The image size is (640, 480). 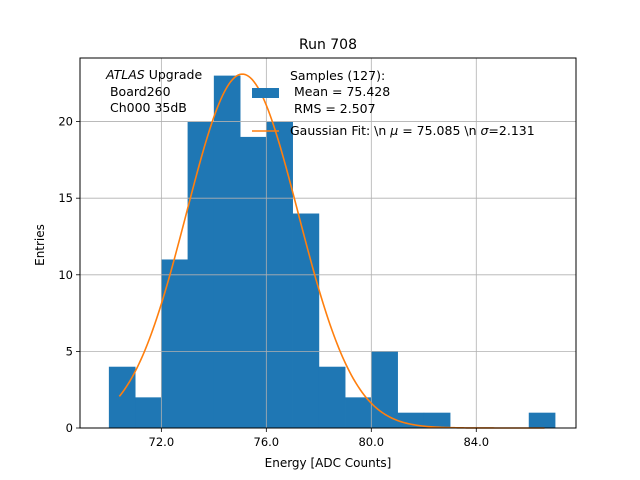 I want to click on annotation-line-1: ATLAS Upgrade, so click(x=153, y=74).